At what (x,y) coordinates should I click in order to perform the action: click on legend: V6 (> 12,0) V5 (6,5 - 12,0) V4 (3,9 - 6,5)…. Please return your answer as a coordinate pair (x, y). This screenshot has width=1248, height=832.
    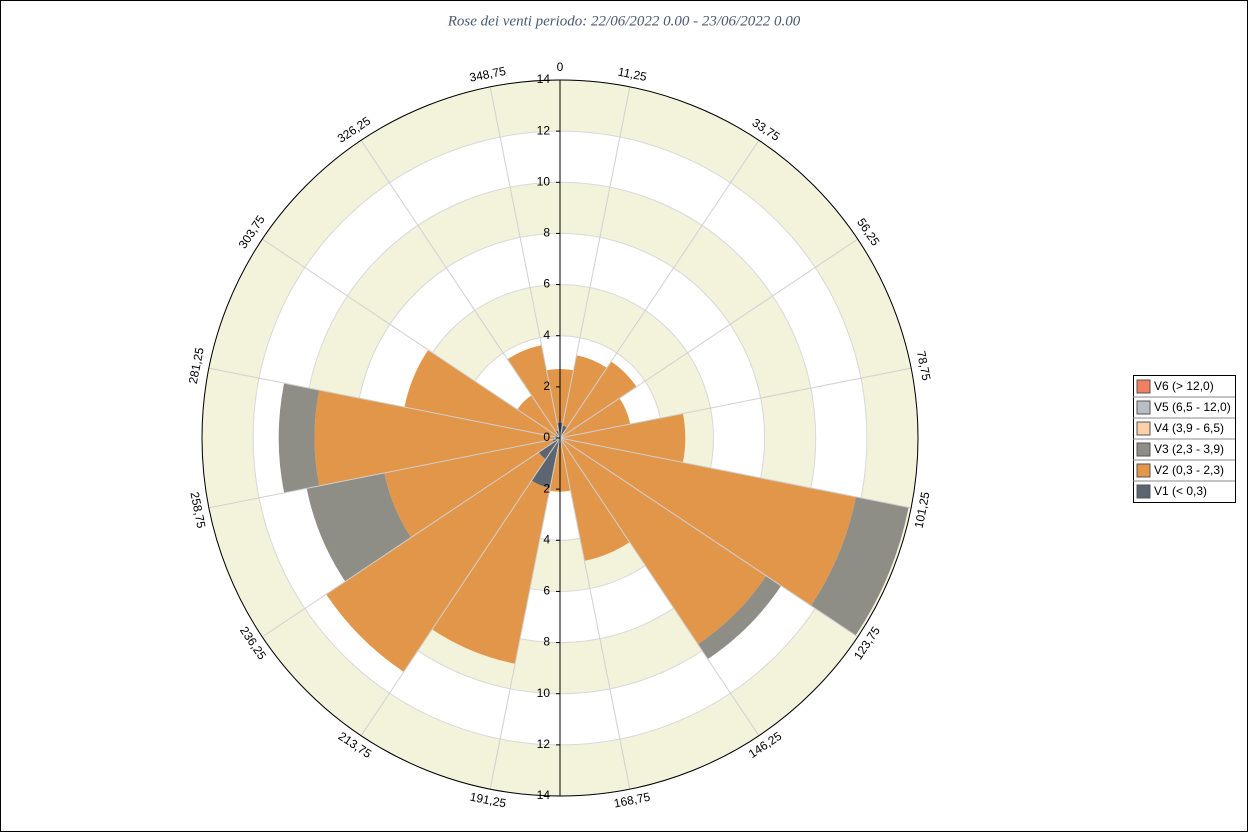
    Looking at the image, I should click on (1184, 439).